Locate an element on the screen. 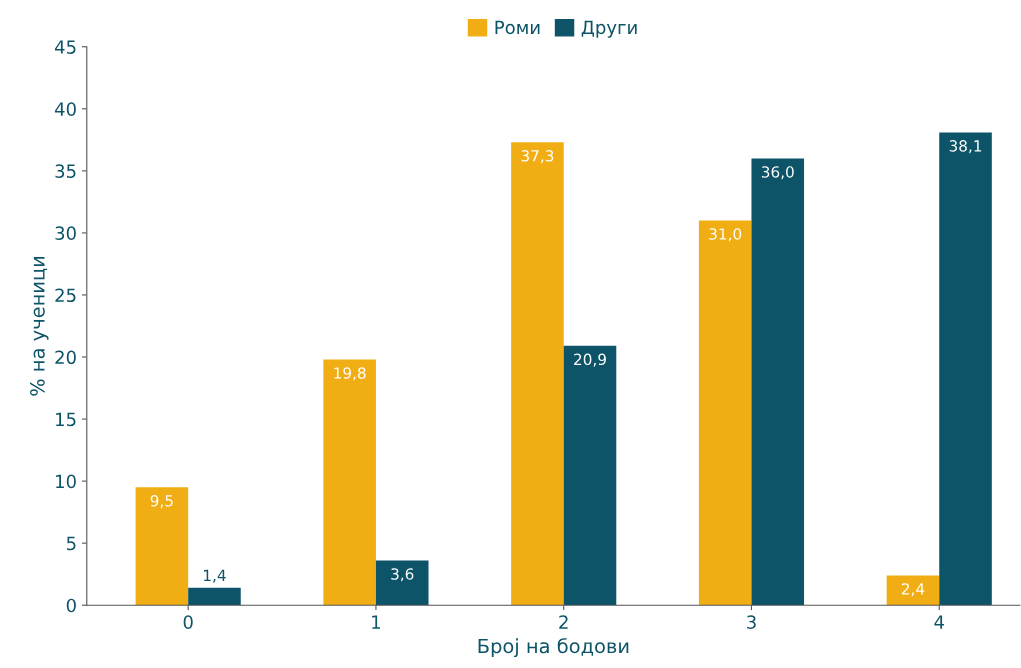 The image size is (1021, 668). data-label: 20,9 is located at coordinates (590, 360).